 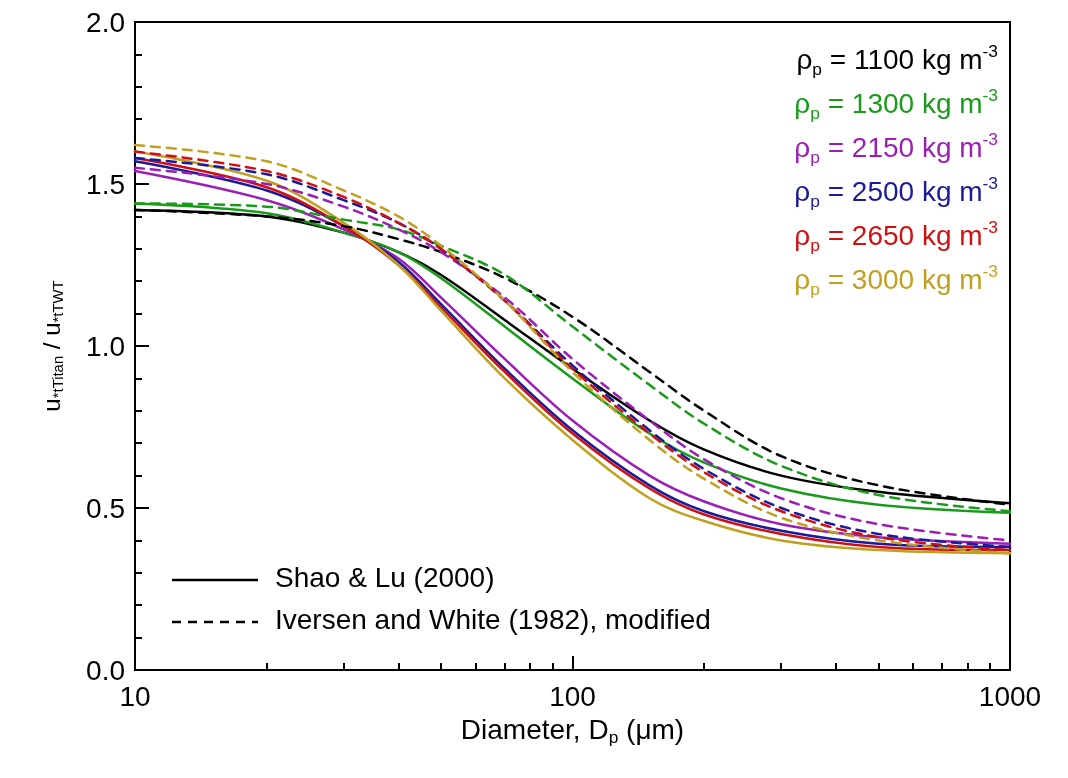 I want to click on y-axis-title: u*tTitan / u*tTWT, so click(x=52, y=346).